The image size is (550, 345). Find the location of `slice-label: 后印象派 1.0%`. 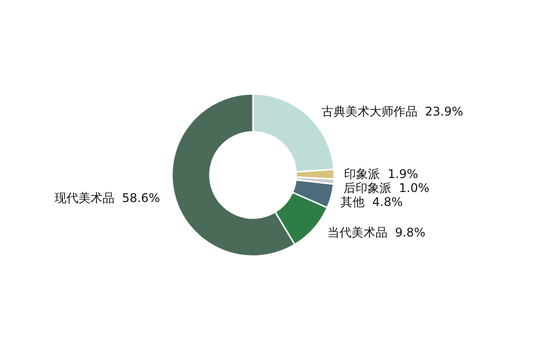

slice-label: 后印象派 1.0% is located at coordinates (386, 188).